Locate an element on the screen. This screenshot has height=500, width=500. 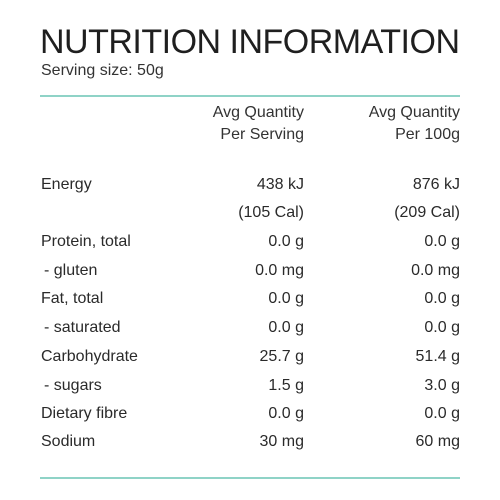
top-divider is located at coordinates (250, 96).